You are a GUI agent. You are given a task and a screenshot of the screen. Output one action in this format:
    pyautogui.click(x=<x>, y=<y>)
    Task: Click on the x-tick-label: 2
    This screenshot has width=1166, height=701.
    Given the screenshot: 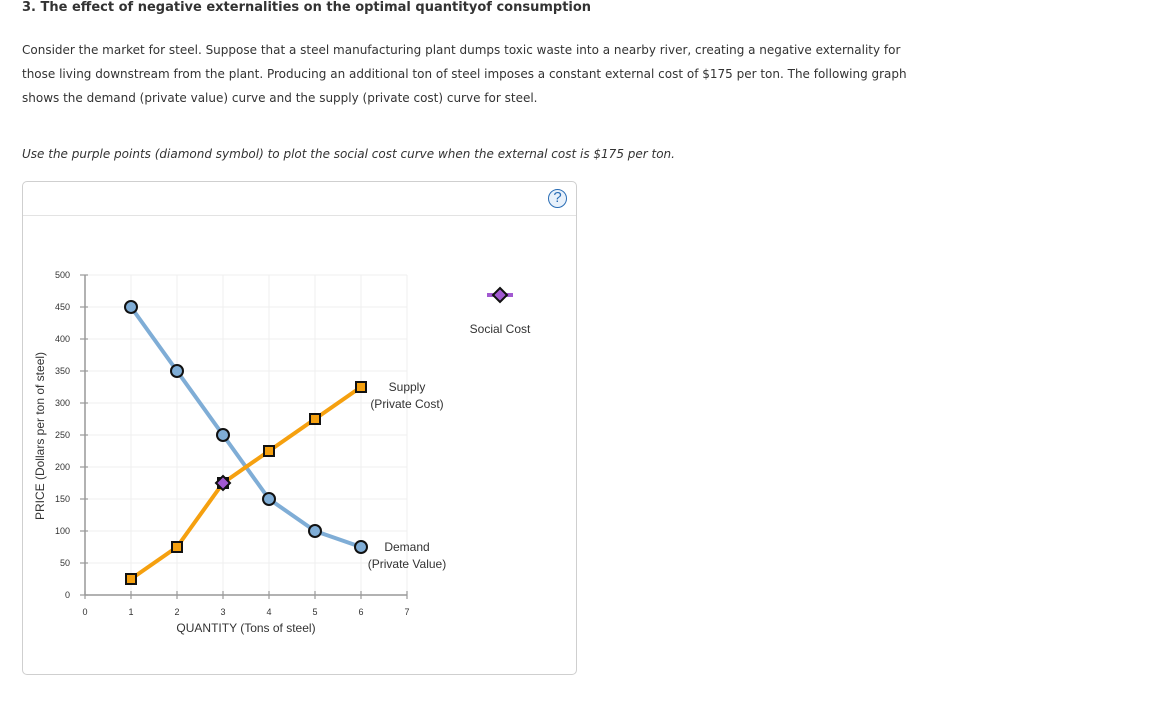 What is the action you would take?
    pyautogui.click(x=176, y=612)
    